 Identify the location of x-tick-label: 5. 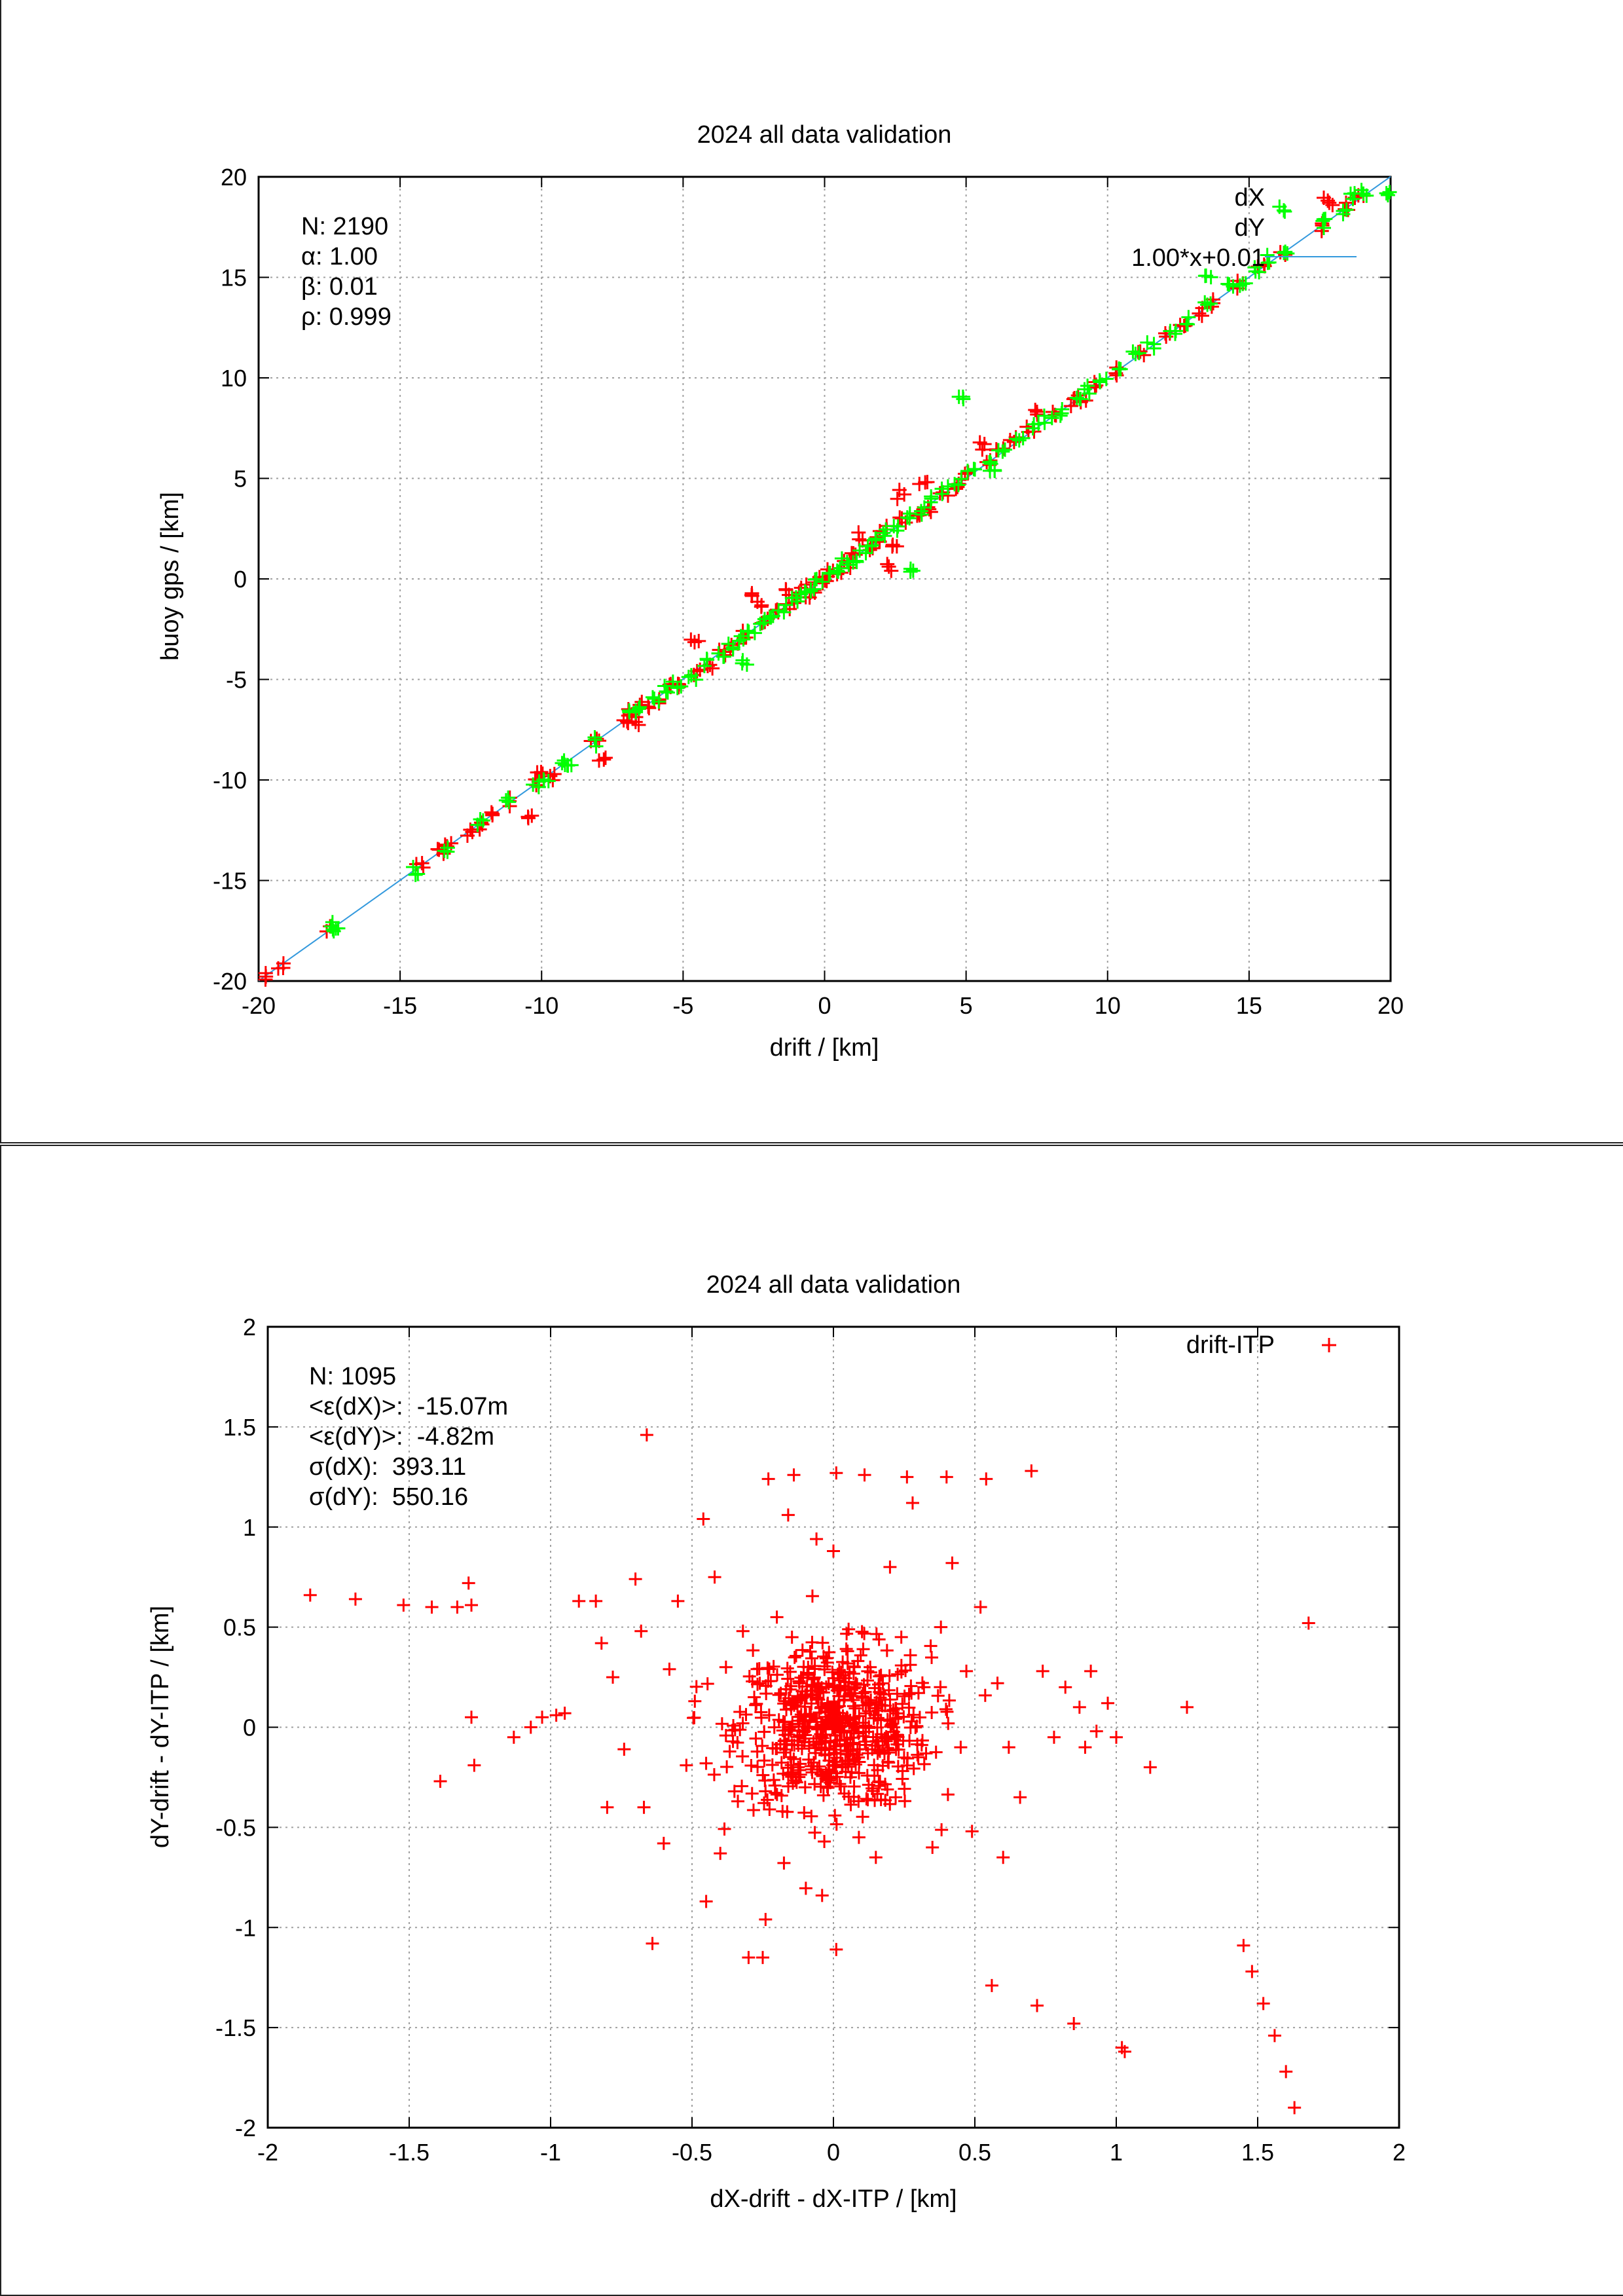
(966, 1006).